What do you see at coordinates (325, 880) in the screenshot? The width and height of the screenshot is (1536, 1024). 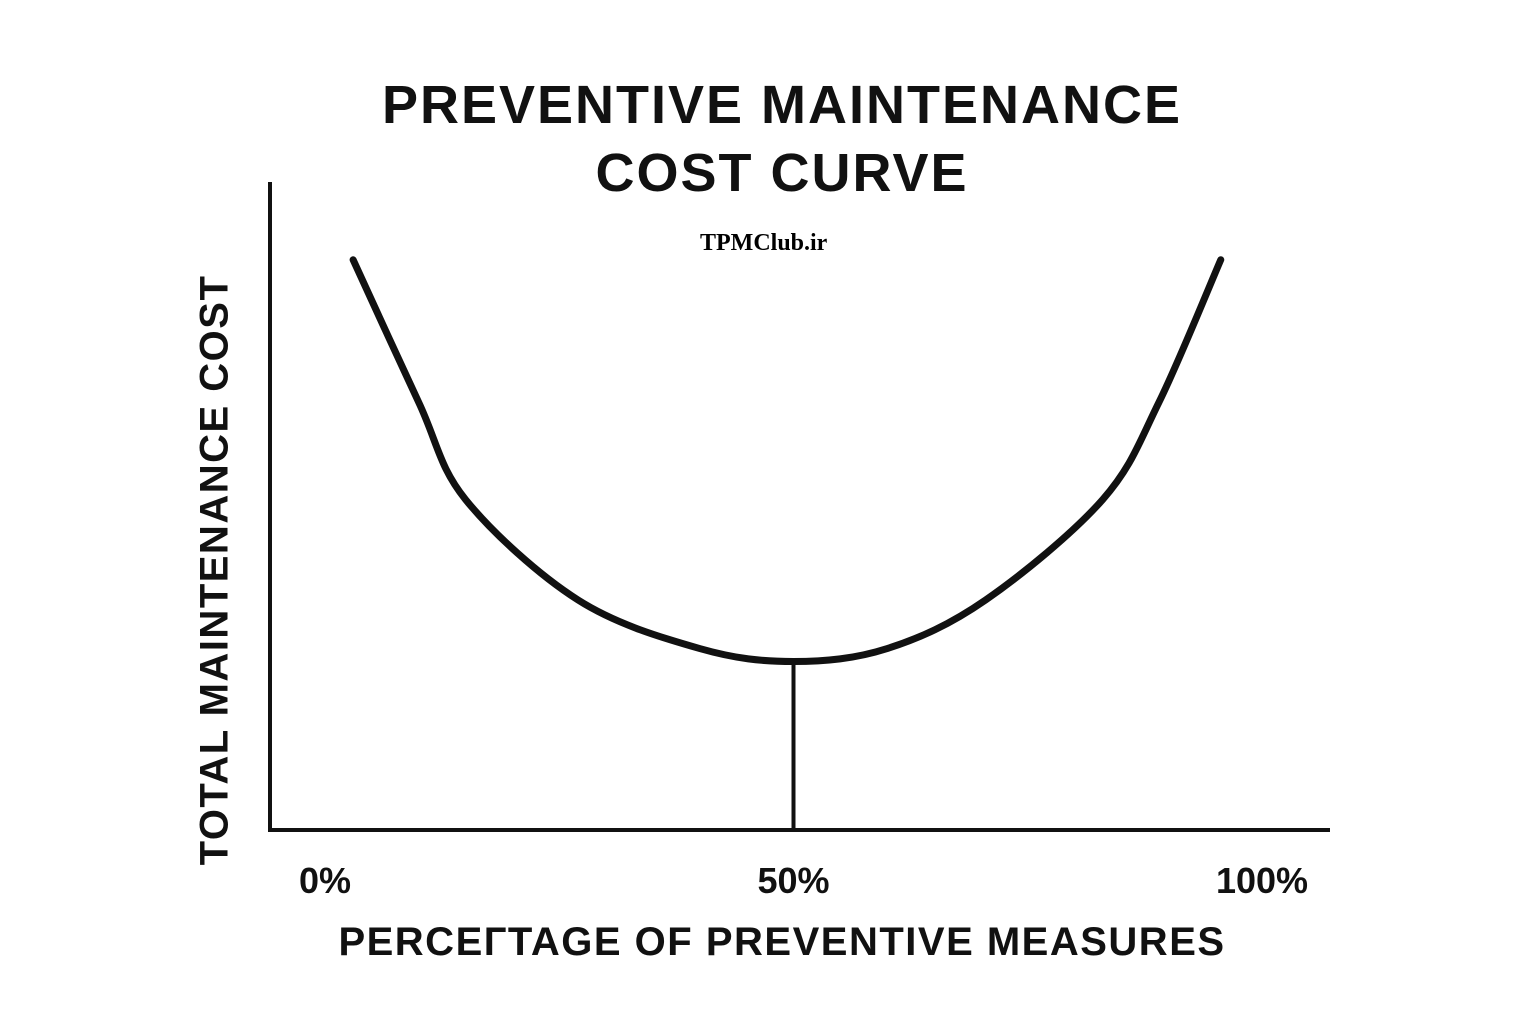 I see `x-tick-label-0: 0%` at bounding box center [325, 880].